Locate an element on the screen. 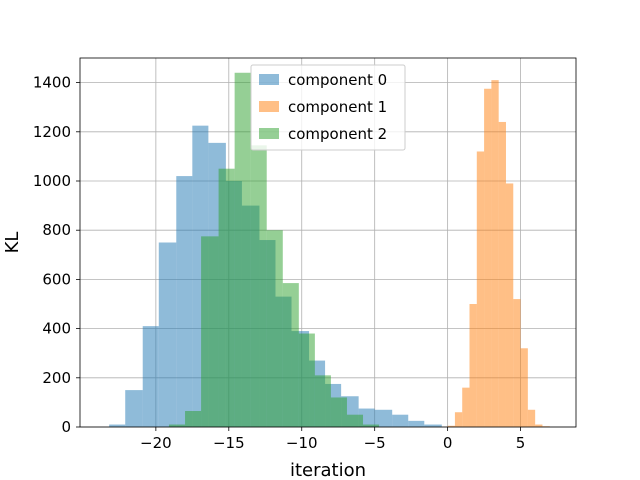  series-1-bars is located at coordinates (498, 254).